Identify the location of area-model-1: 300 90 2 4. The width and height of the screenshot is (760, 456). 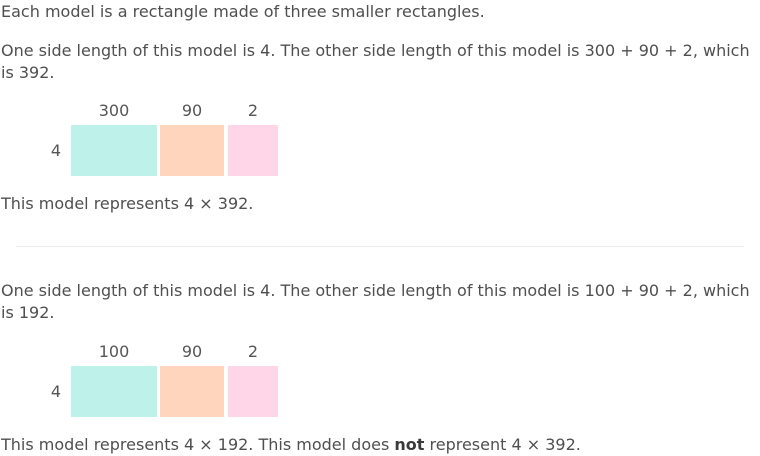
(150, 151).